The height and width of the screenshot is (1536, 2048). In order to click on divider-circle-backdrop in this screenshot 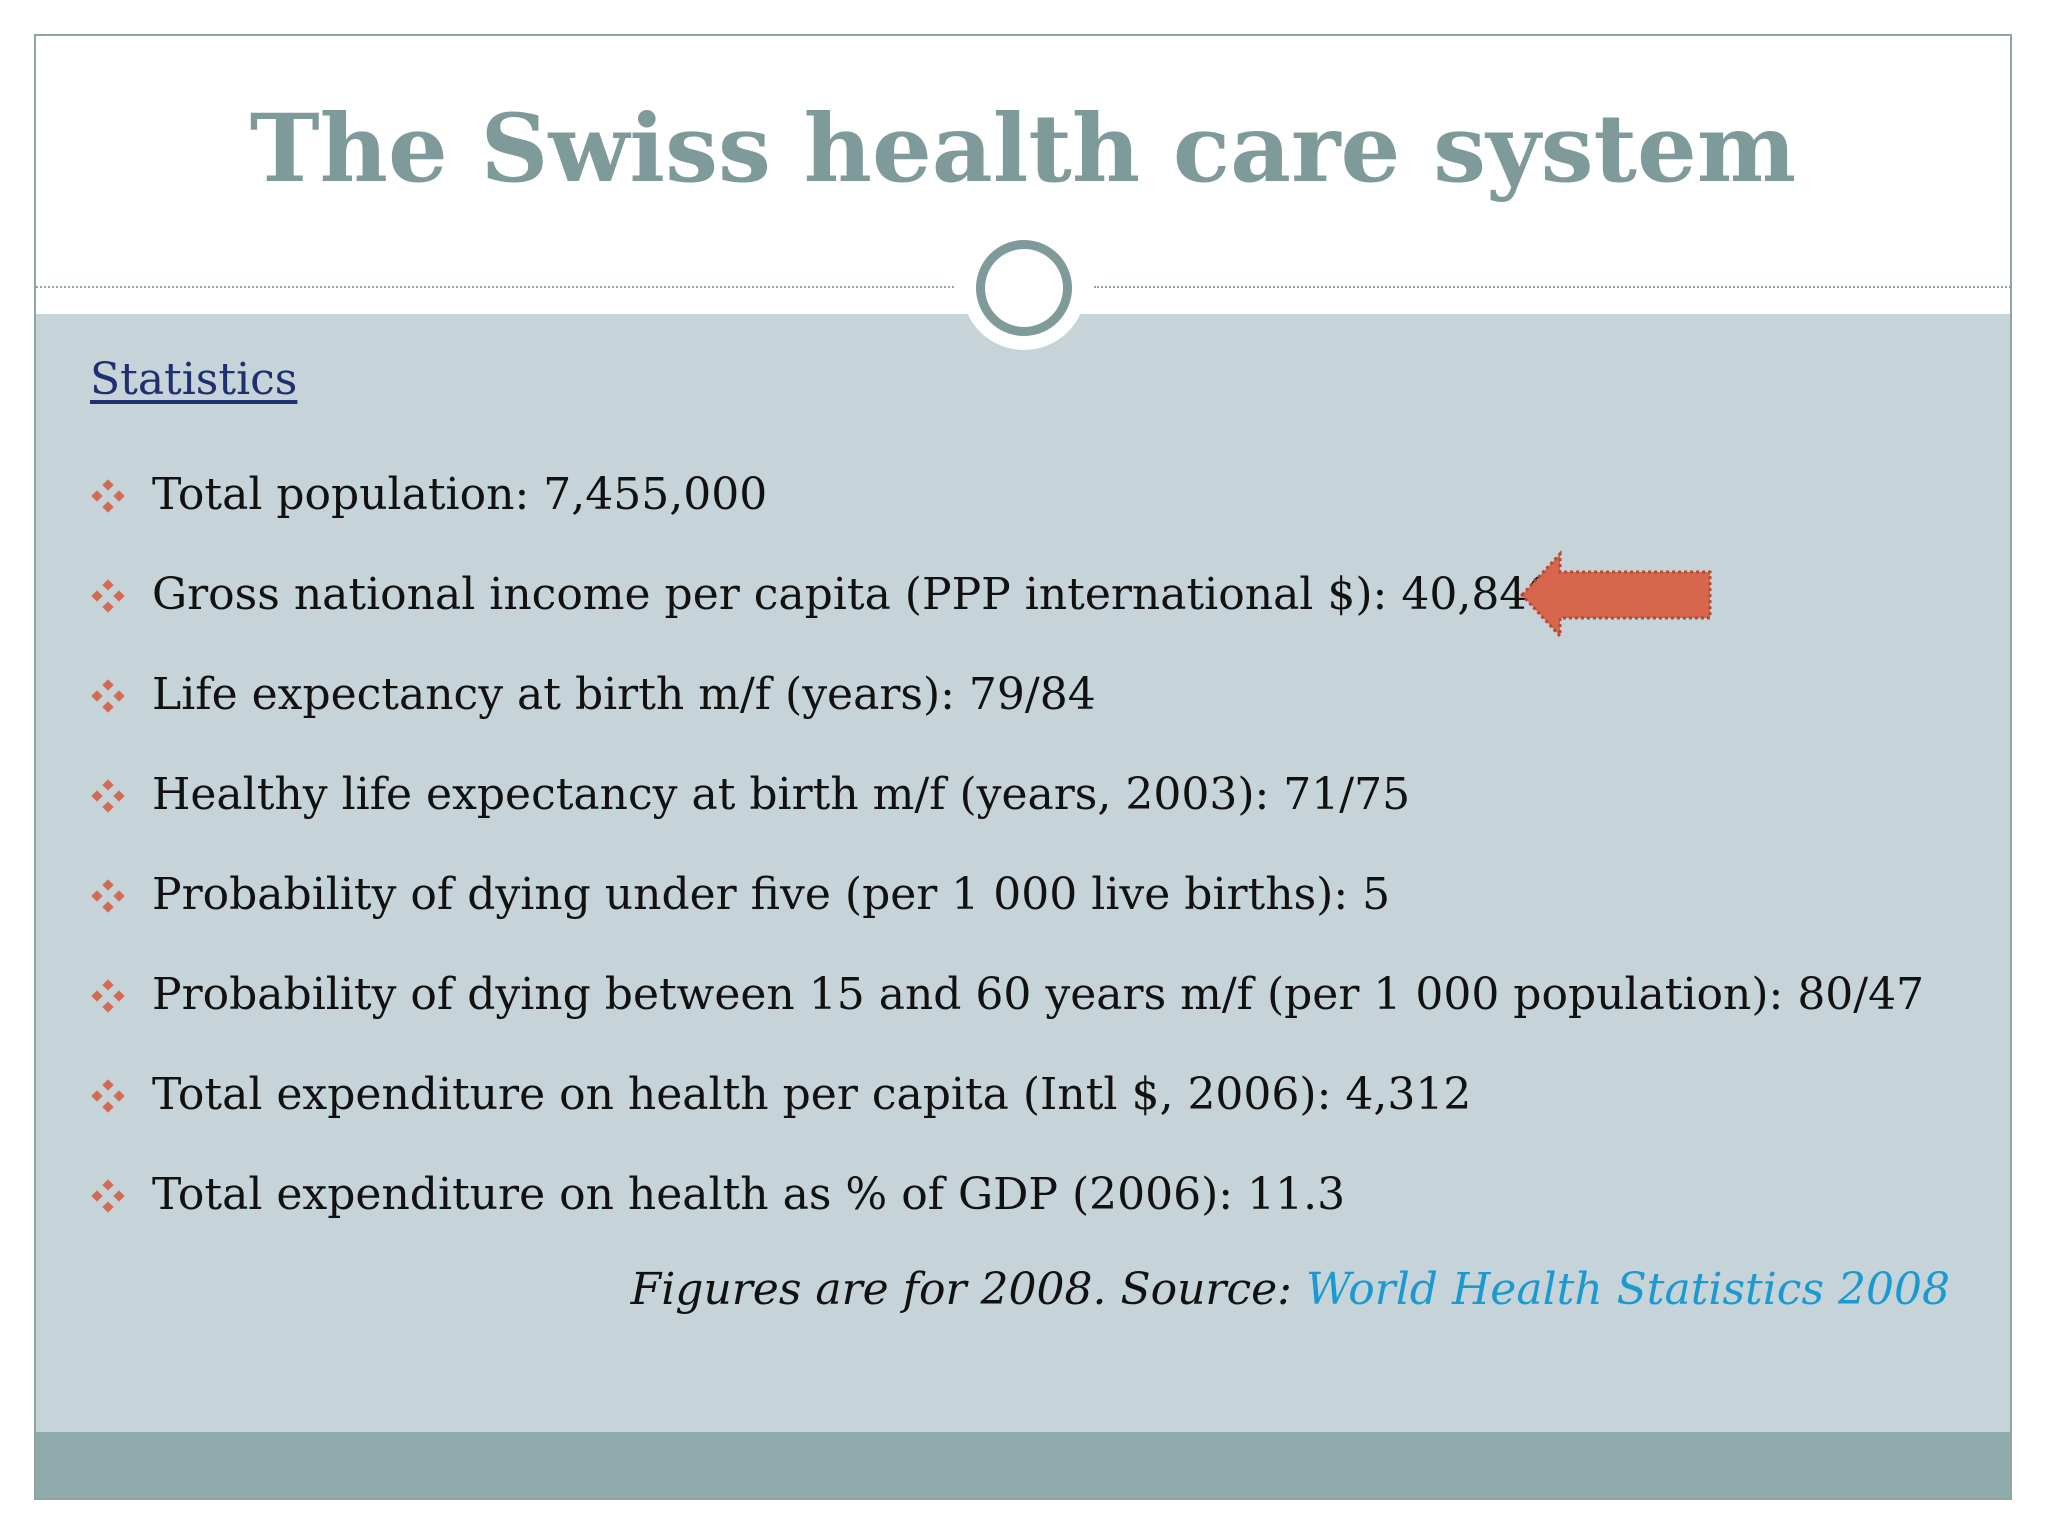, I will do `click(1024, 288)`.